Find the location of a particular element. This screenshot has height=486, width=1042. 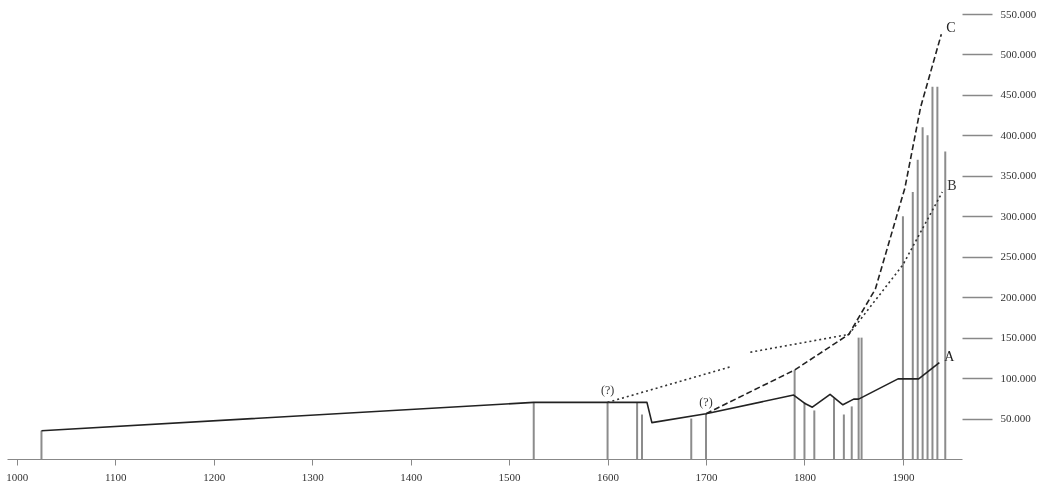

x-tick-label: 1500 is located at coordinates (510, 476).